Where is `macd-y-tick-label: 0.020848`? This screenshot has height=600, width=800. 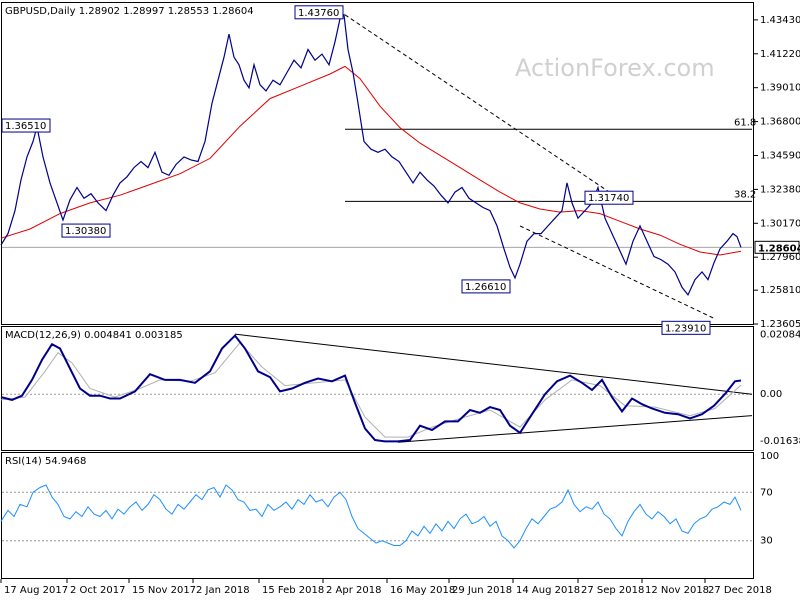 macd-y-tick-label: 0.020848 is located at coordinates (780, 335).